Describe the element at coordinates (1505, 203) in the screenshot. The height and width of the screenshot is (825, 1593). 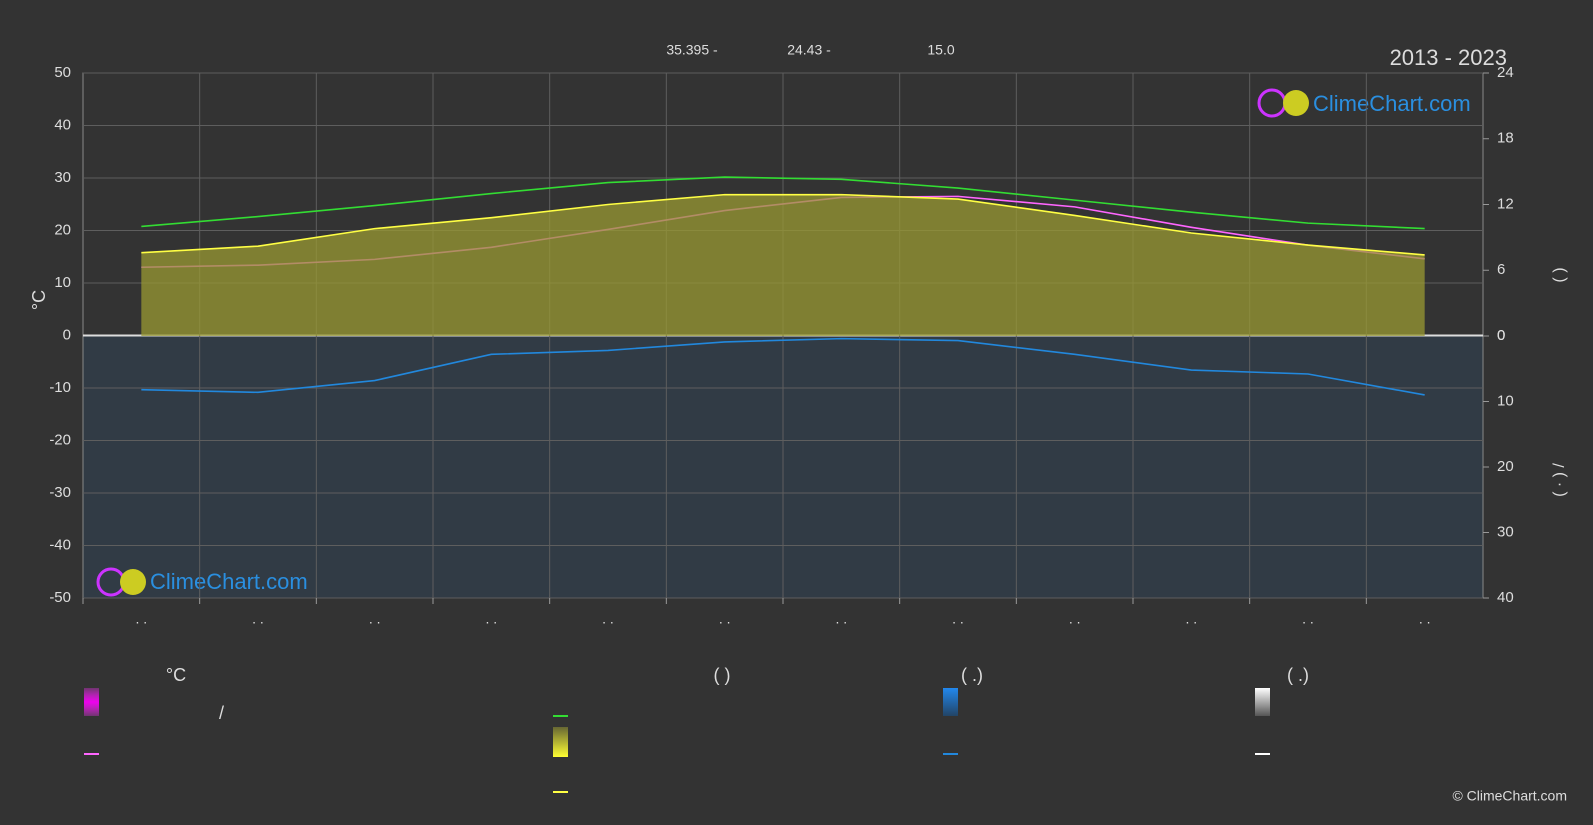
I see `y2-tick-label: 12` at that location.